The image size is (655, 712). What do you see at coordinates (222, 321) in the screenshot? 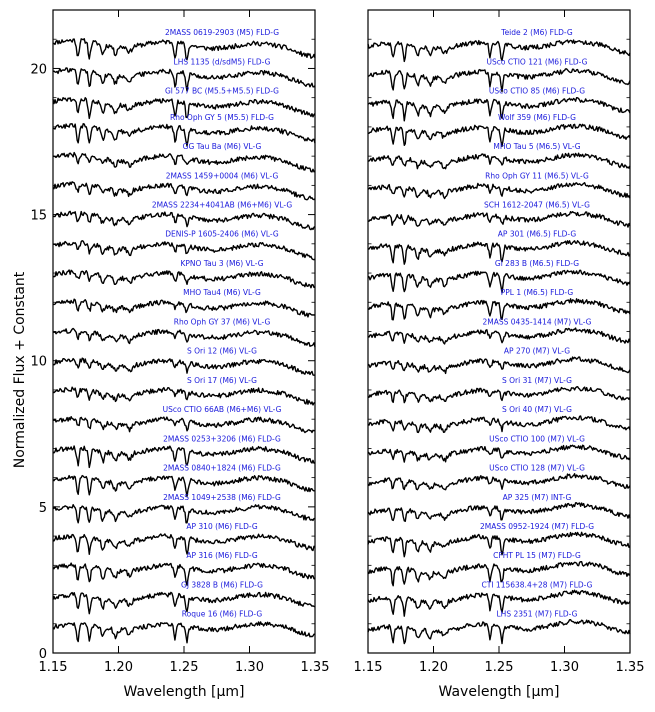
I see `spectrum-label: Rho Oph GY 37 (M6) VL-G` at bounding box center [222, 321].